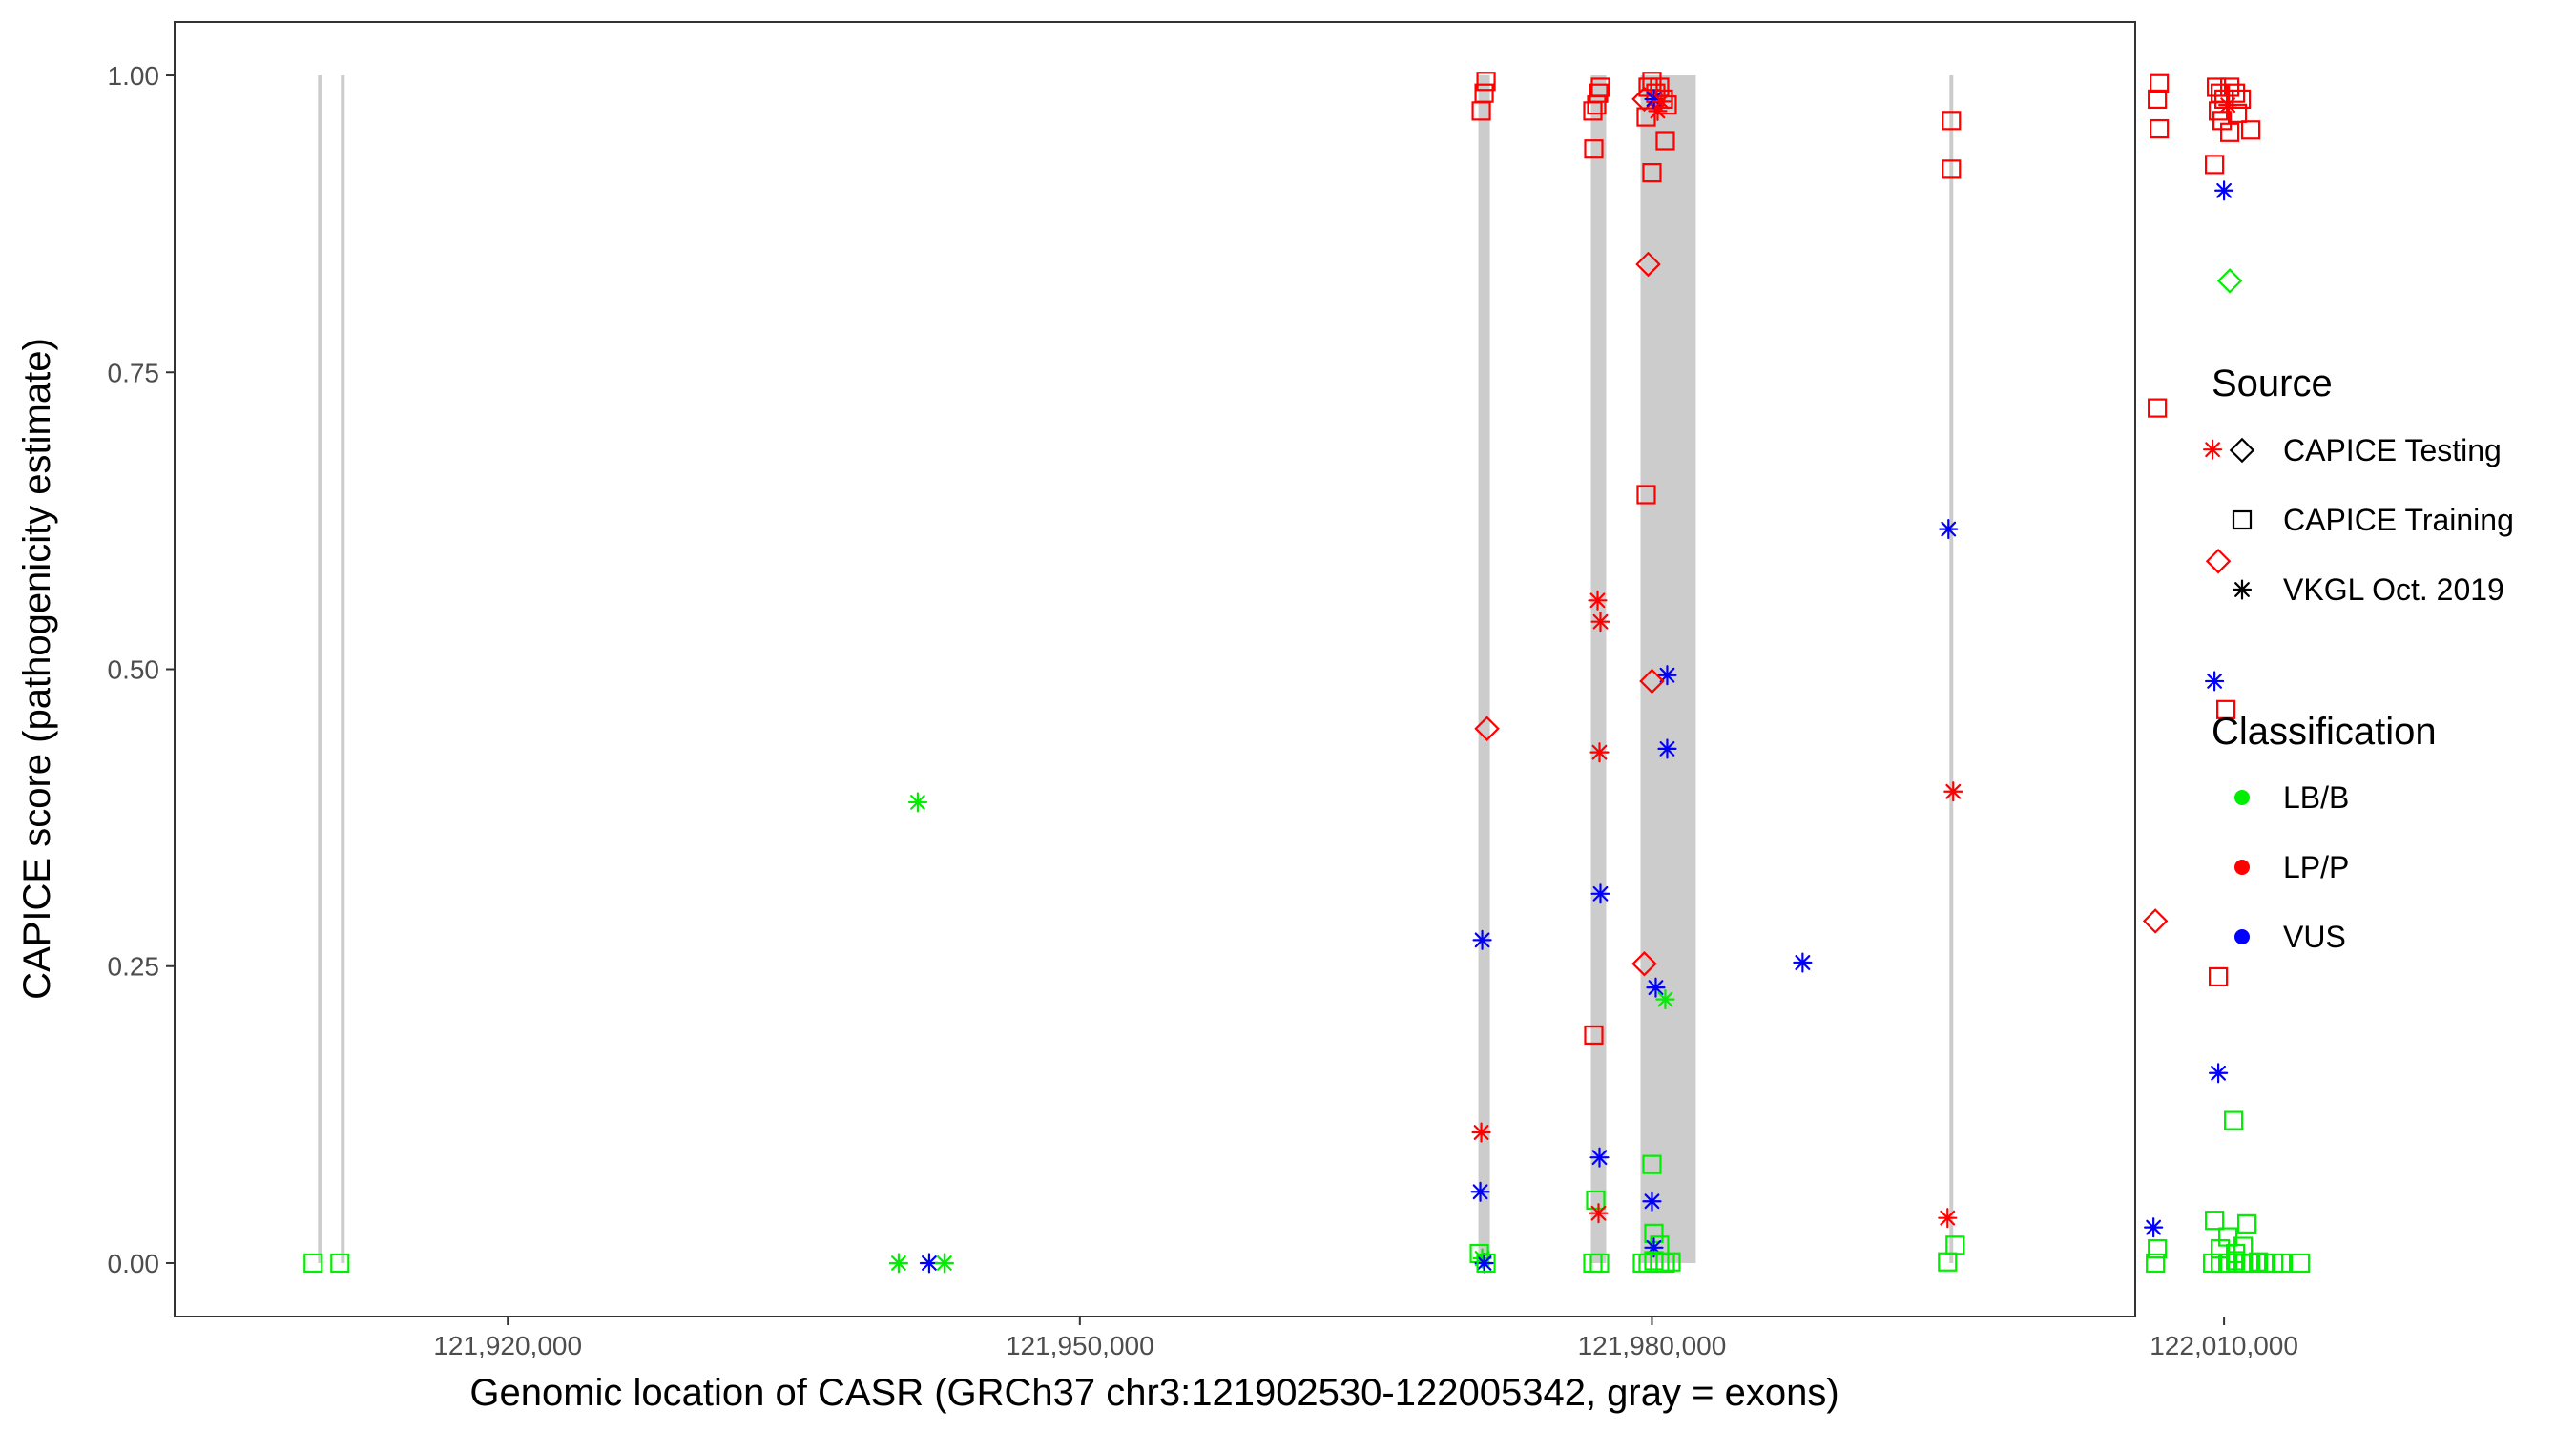  I want to click on y-axis: 0.00 0.25 0.50 0.75 1.00, so click(141, 669).